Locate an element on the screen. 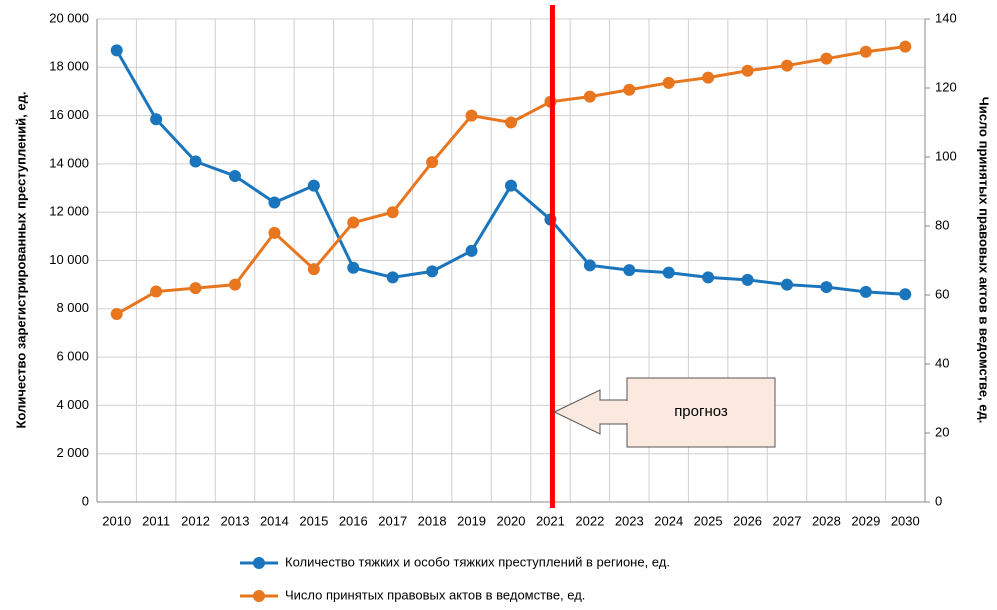 Image resolution: width=997 pixels, height=610 pixels. y2-tick-label: 140 is located at coordinates (946, 17).